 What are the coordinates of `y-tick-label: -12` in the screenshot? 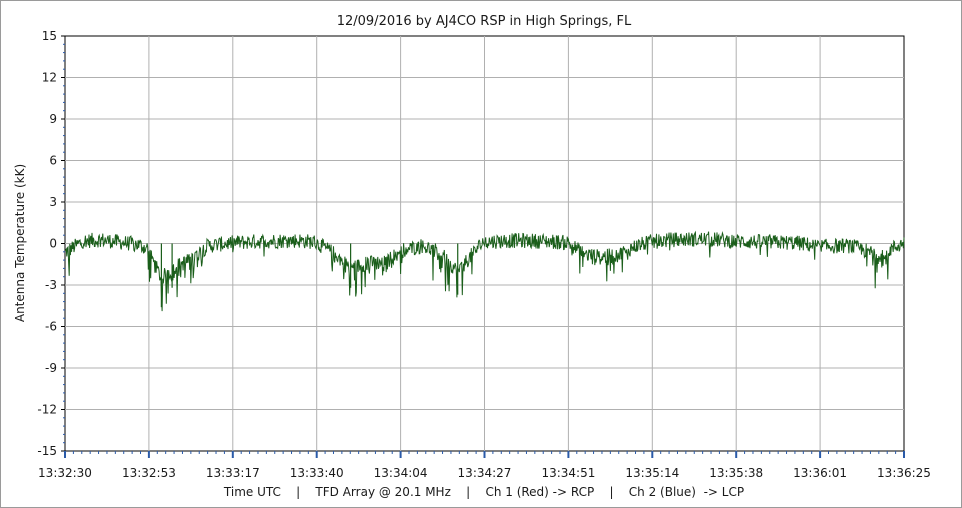 It's located at (47, 410).